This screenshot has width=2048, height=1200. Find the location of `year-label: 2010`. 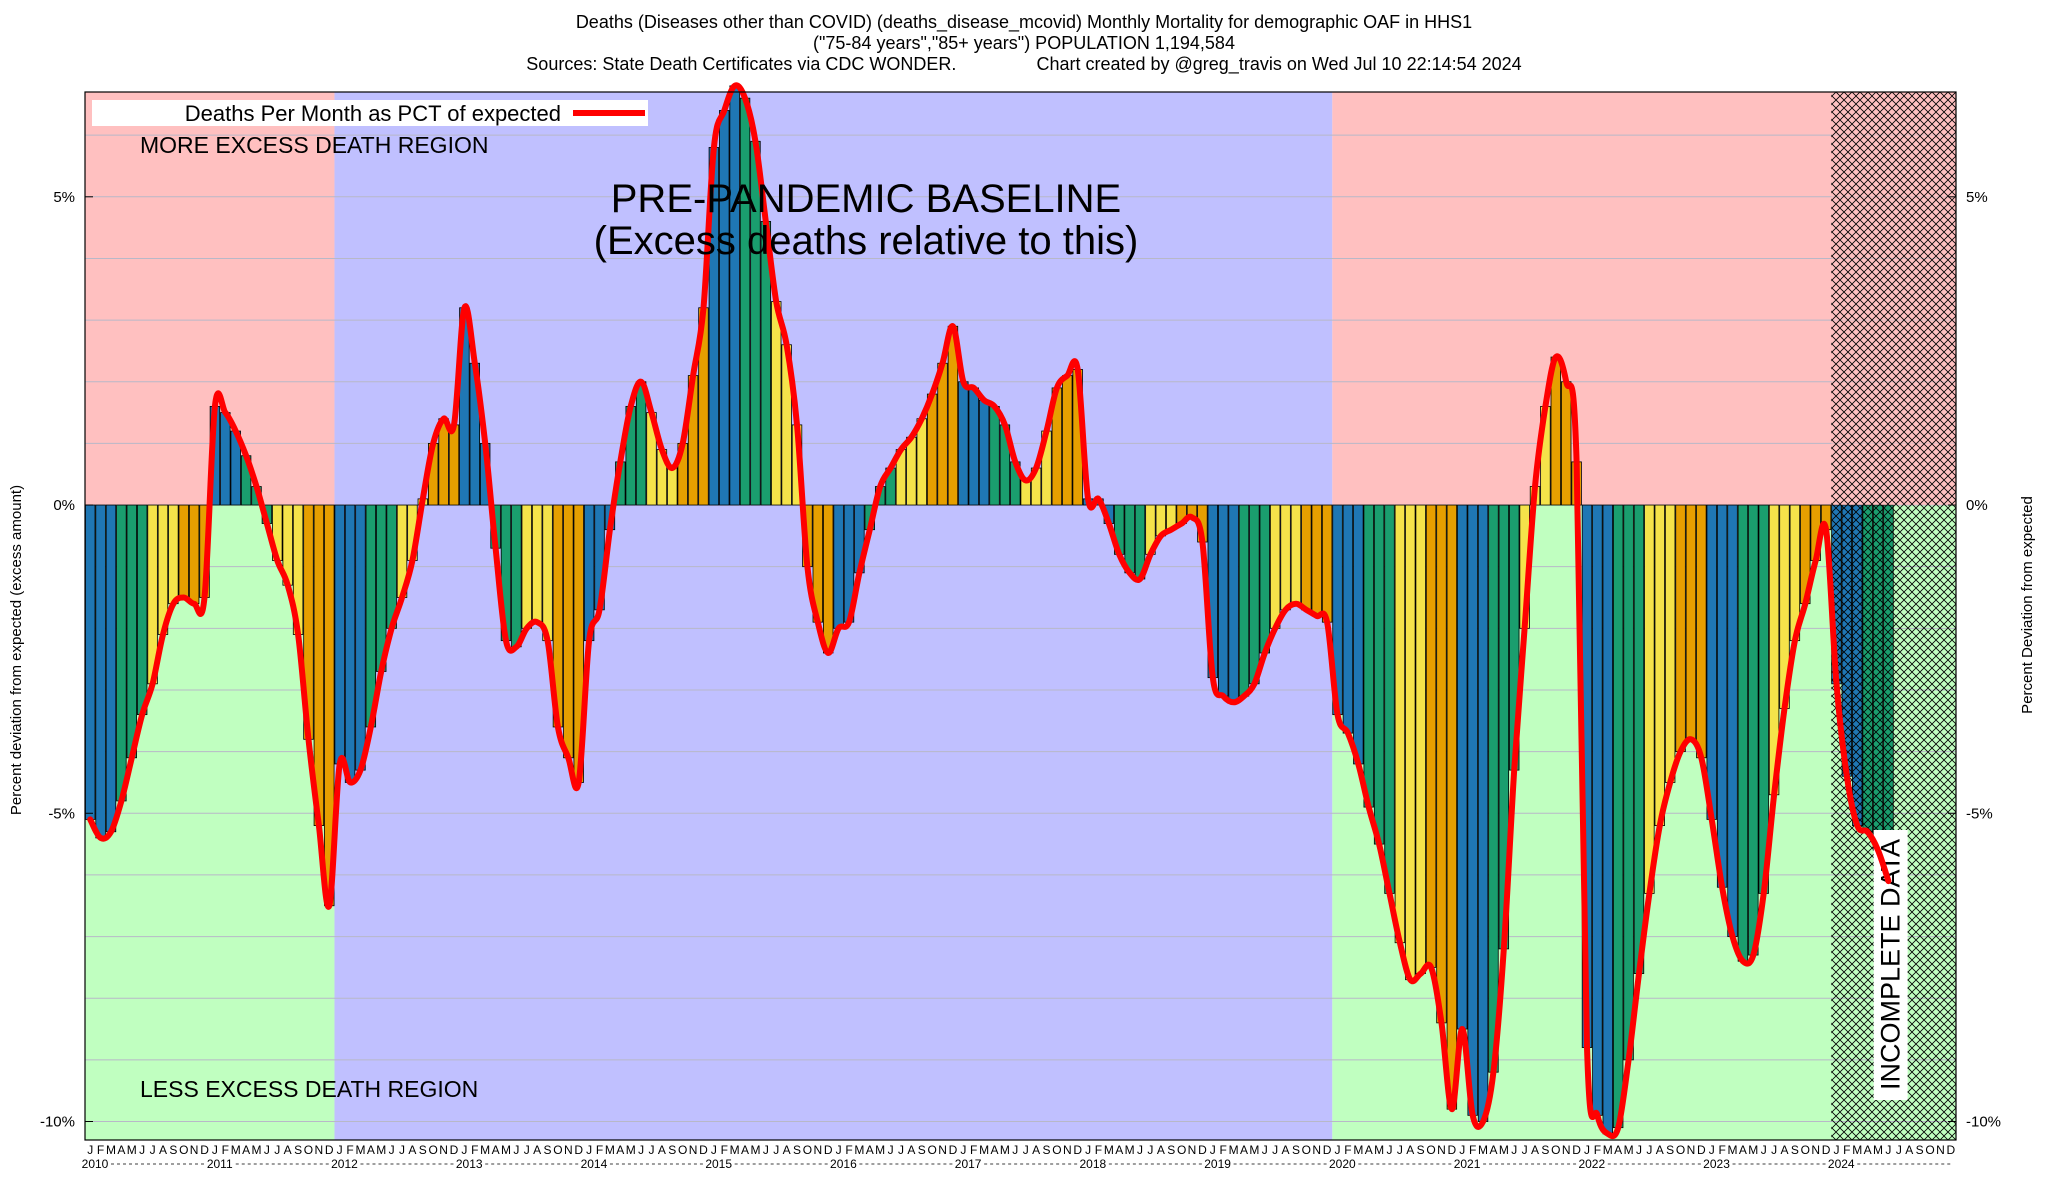

year-label: 2010 is located at coordinates (95, 1164).